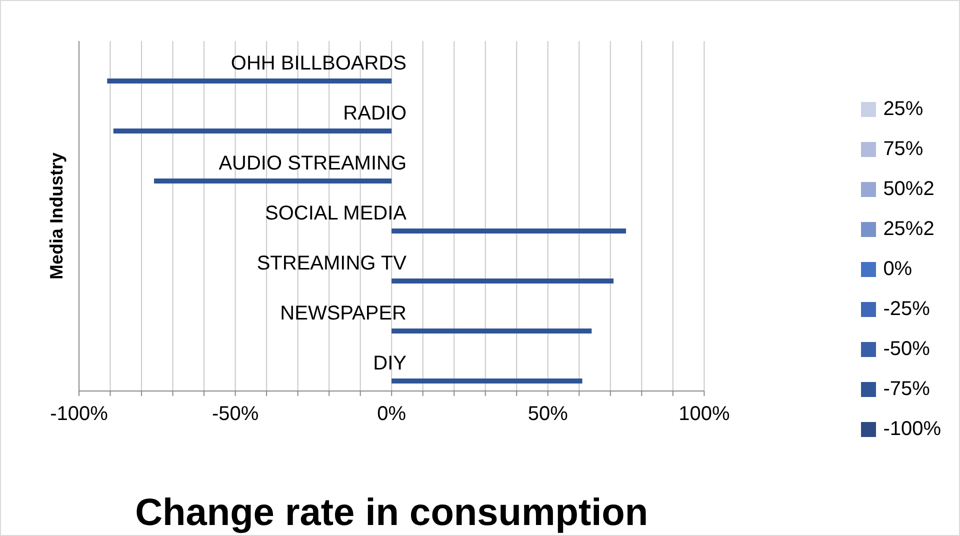 The height and width of the screenshot is (536, 960). I want to click on legend-label: 0%, so click(897, 269).